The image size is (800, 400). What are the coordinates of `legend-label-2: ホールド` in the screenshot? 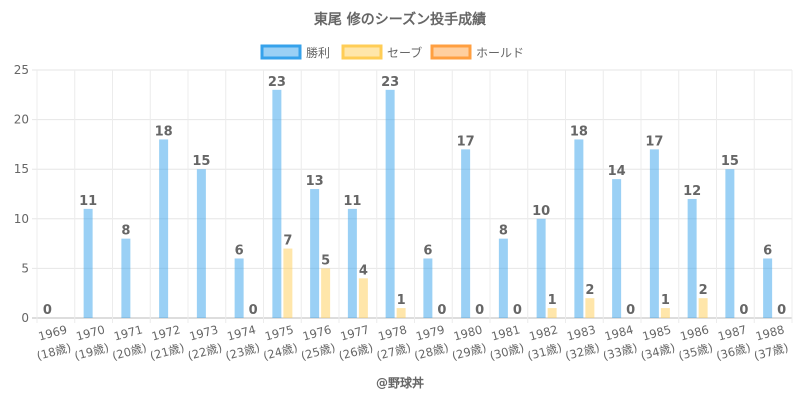 It's located at (500, 53).